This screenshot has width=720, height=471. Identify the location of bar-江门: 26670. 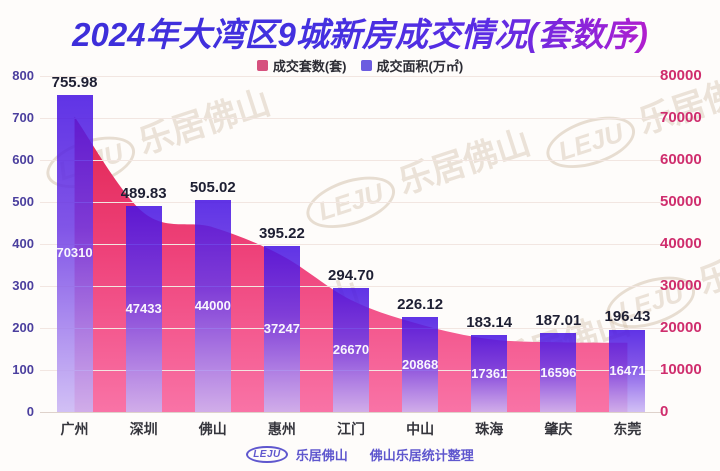
(351, 350).